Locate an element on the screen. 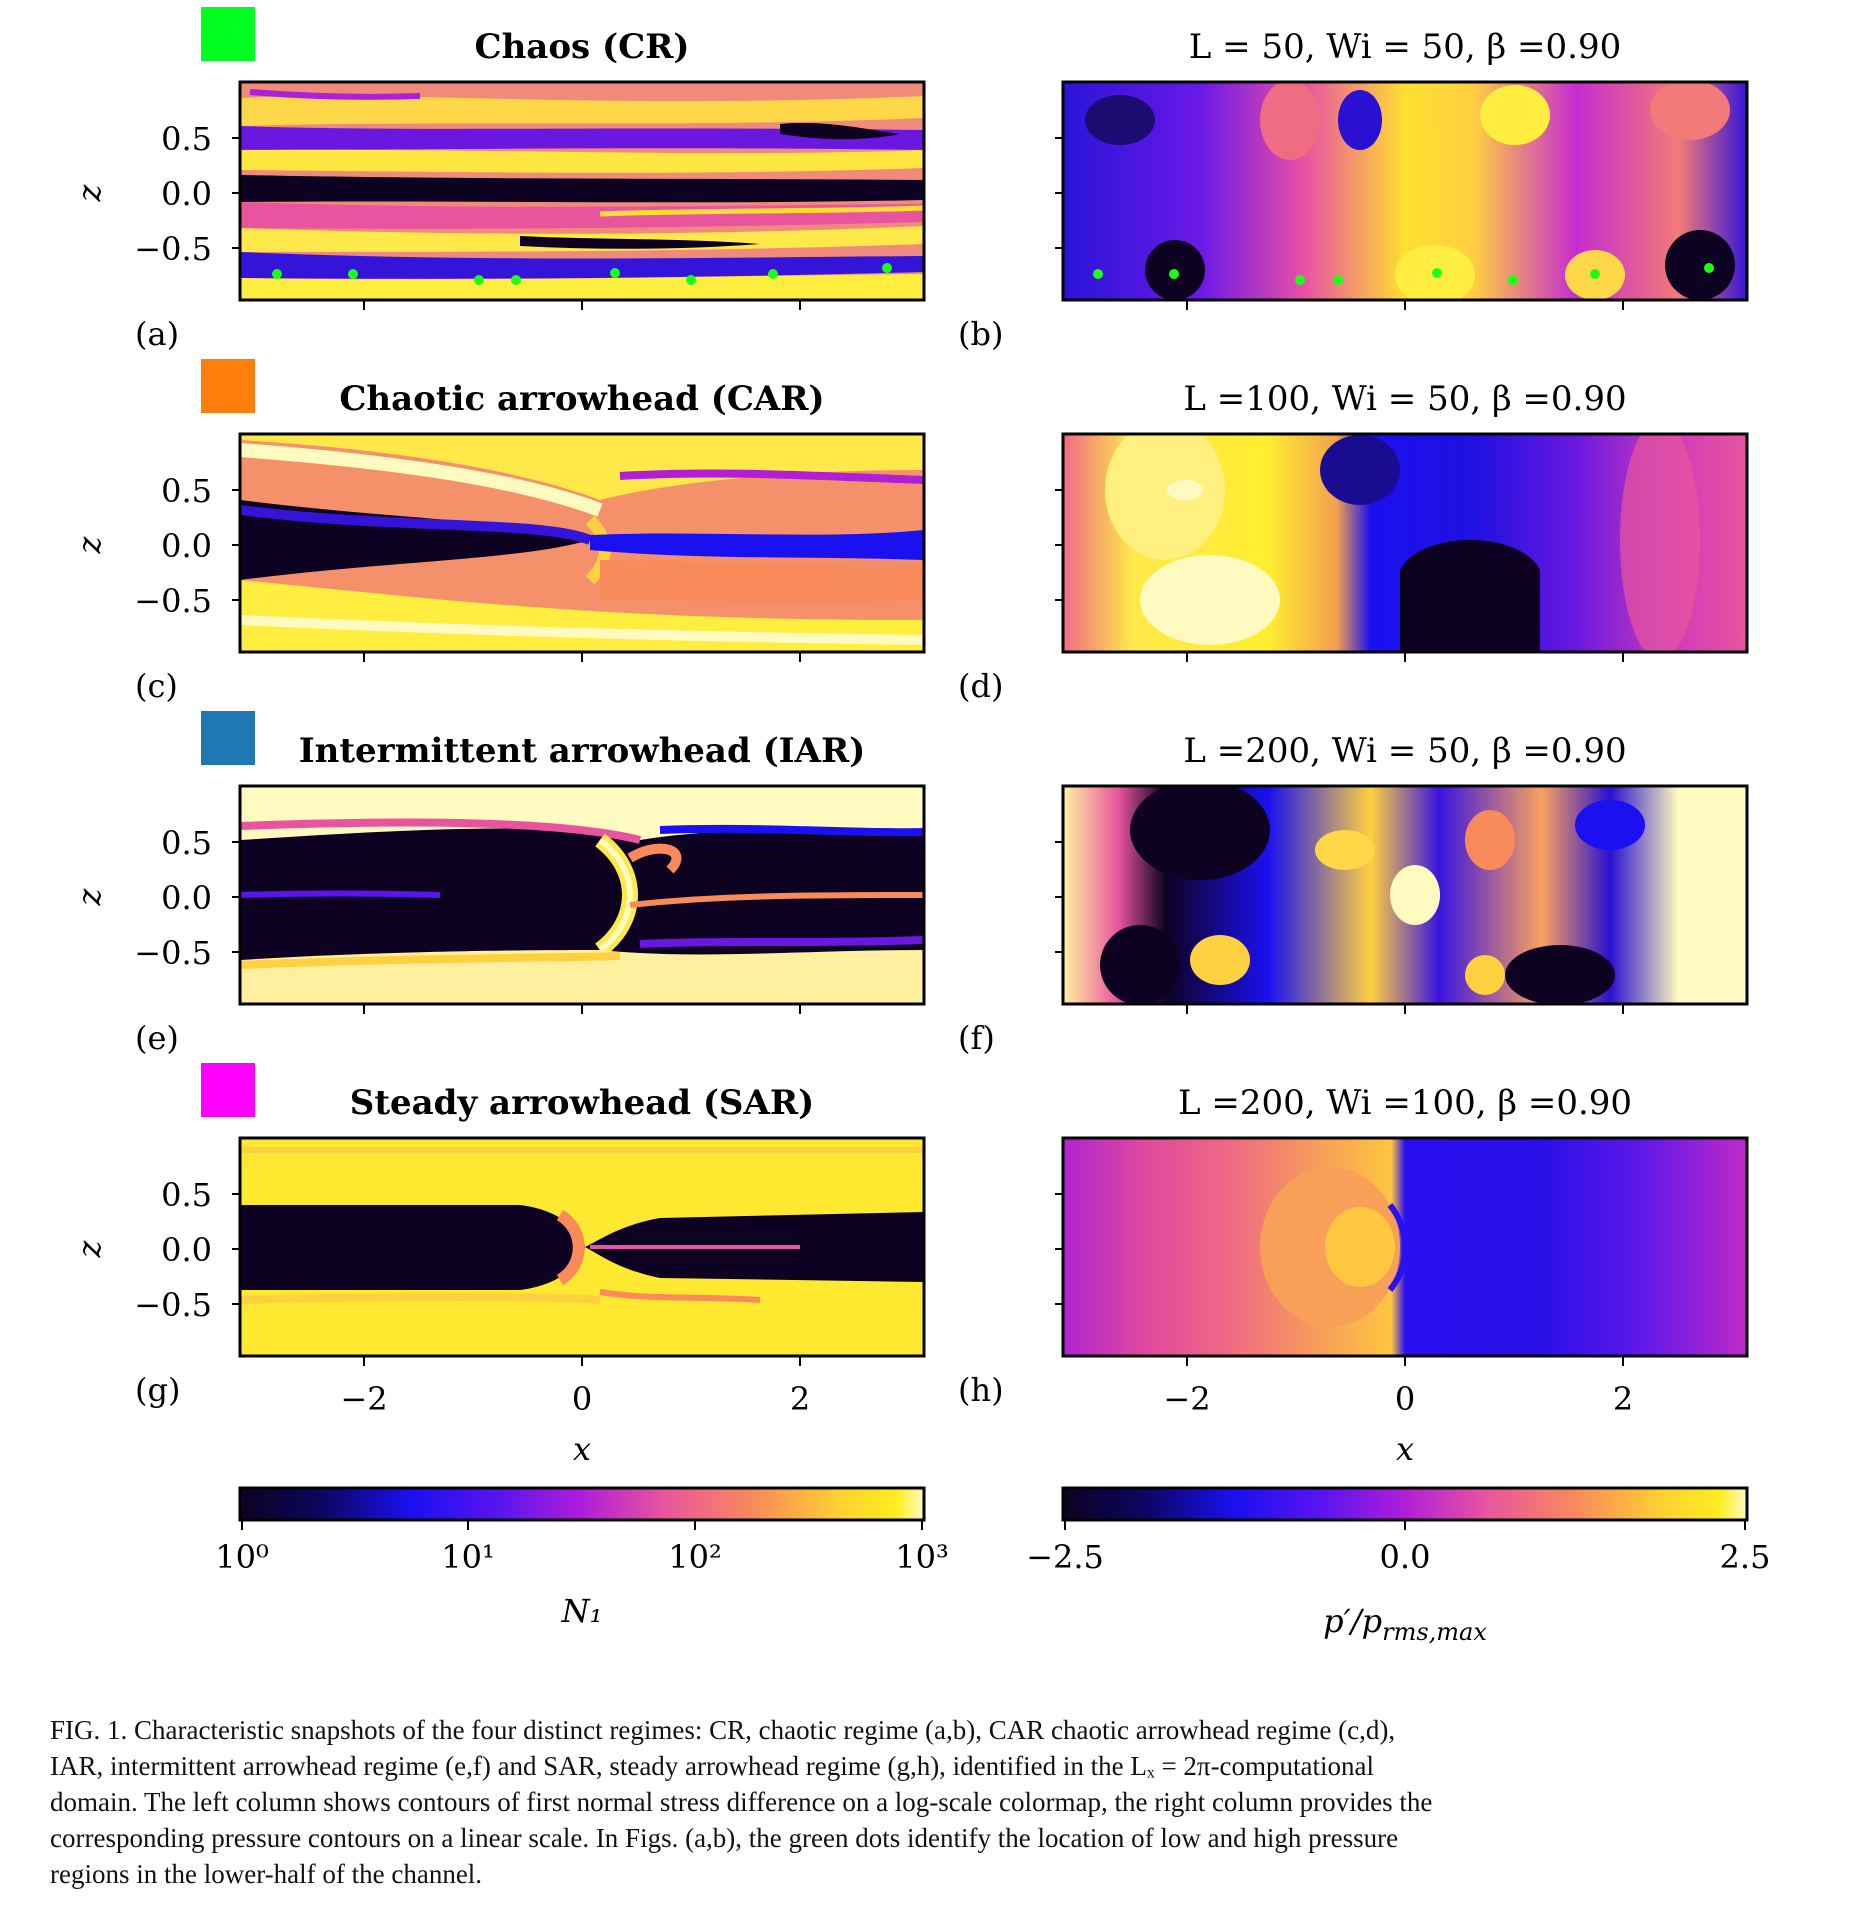 Image resolution: width=1852 pixels, height=1912 pixels. parameter-label: L =200, Wi = 50, β =0.90 is located at coordinates (1404, 751).